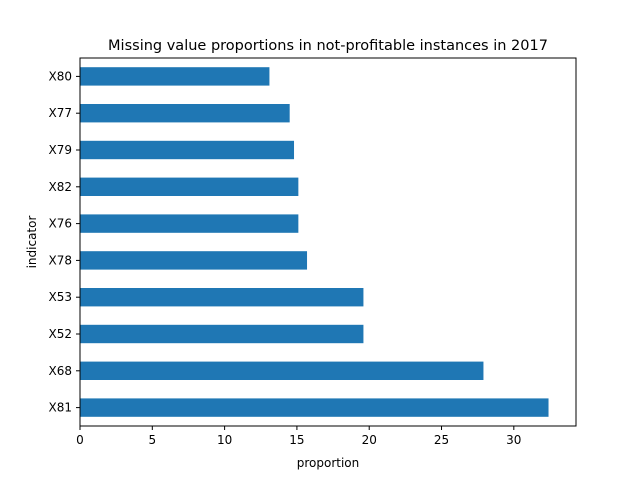 This screenshot has height=480, width=640. I want to click on x-tick-label: 20, so click(369, 440).